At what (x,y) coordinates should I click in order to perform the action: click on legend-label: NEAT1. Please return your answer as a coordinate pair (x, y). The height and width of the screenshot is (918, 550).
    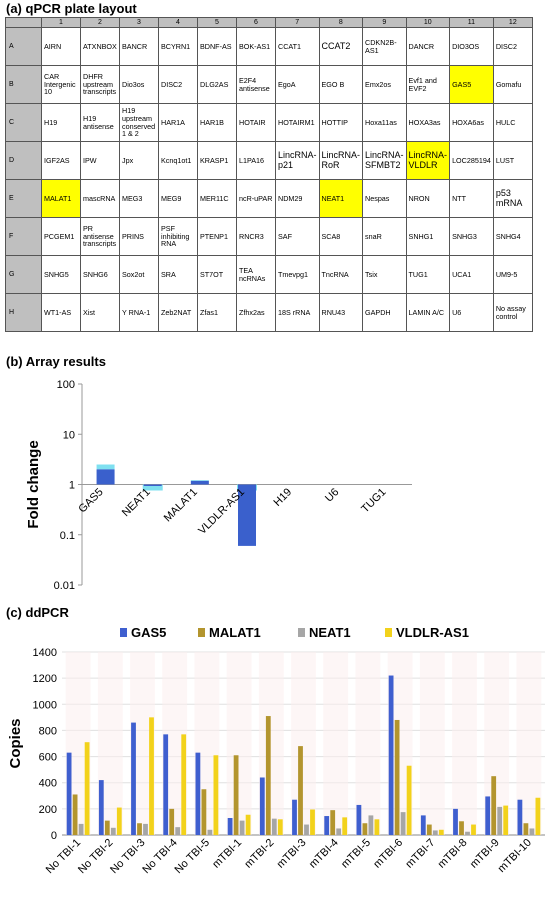
    Looking at the image, I should click on (330, 632).